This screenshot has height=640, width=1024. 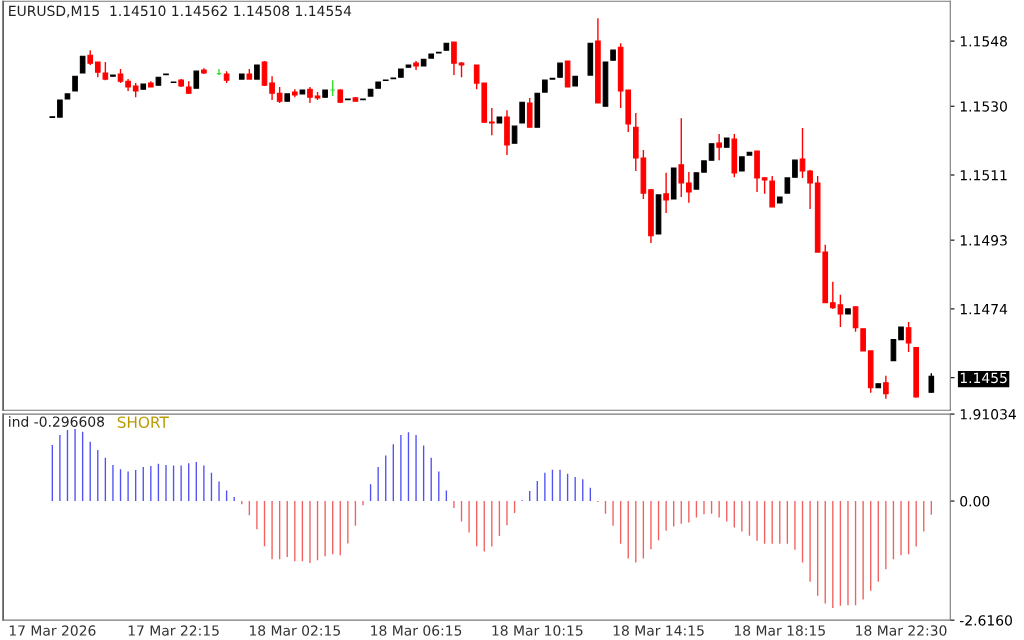 What do you see at coordinates (294, 630) in the screenshot?
I see `x-tick-label: 18 Mar 02:15` at bounding box center [294, 630].